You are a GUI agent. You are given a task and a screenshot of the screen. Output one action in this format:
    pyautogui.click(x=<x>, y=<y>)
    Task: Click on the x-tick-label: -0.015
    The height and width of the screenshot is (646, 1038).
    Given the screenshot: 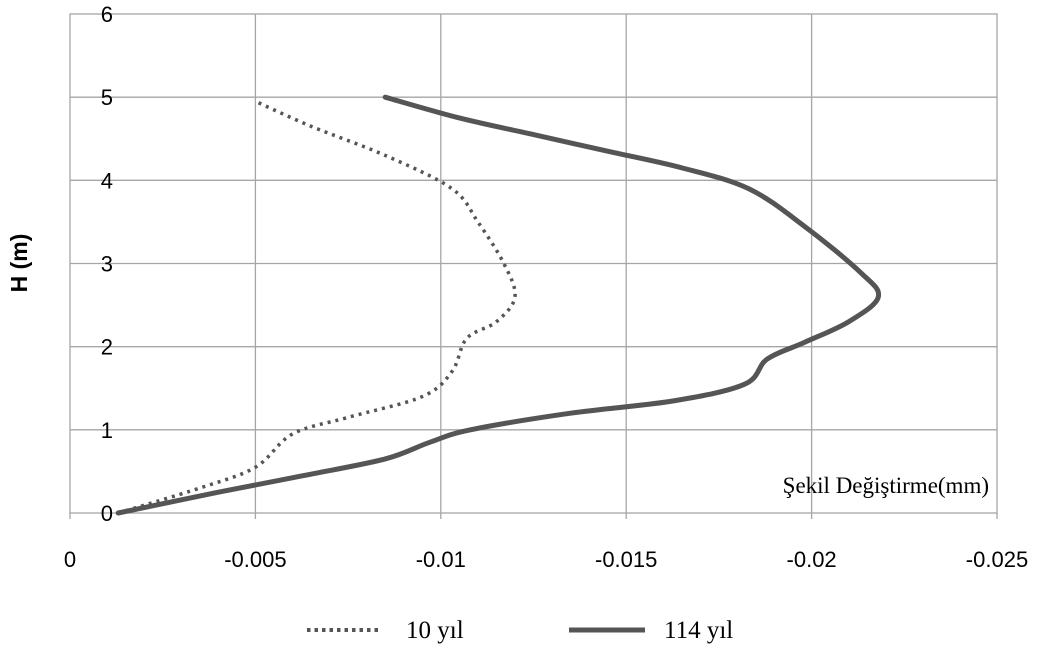 What is the action you would take?
    pyautogui.click(x=626, y=559)
    